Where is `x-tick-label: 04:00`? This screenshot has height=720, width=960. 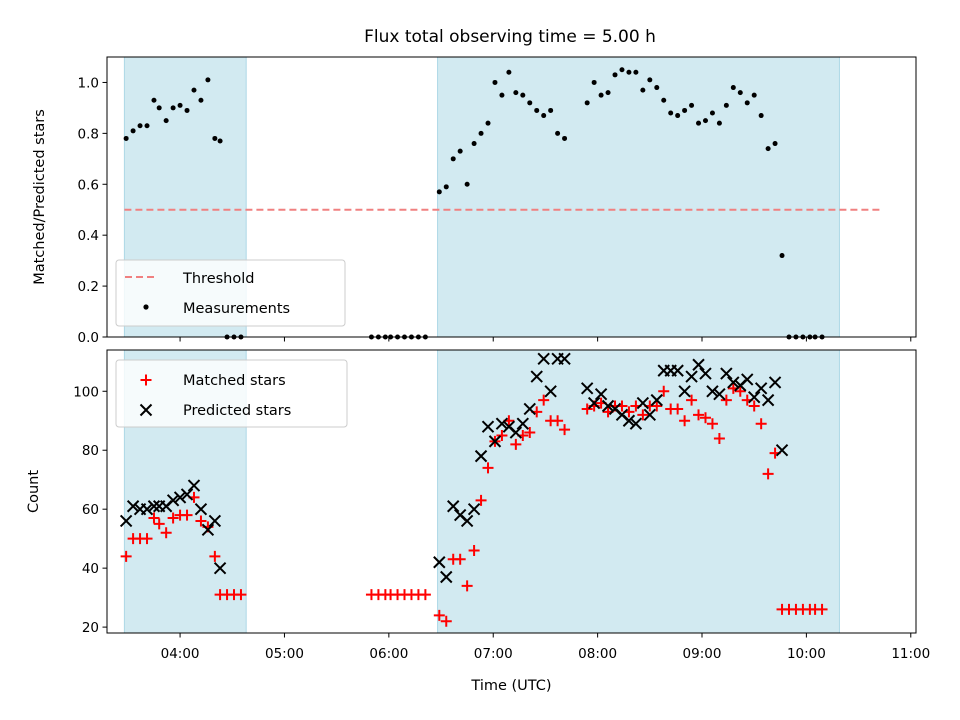 x-tick-label: 04:00 is located at coordinates (180, 654).